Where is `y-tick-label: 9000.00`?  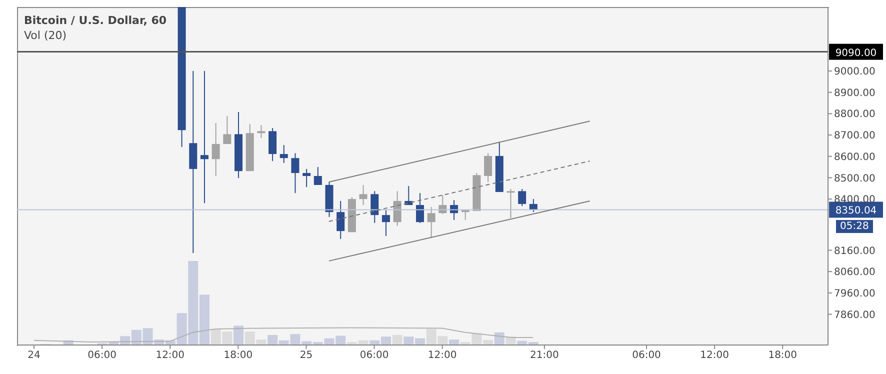
y-tick-label: 9000.00 is located at coordinates (855, 72).